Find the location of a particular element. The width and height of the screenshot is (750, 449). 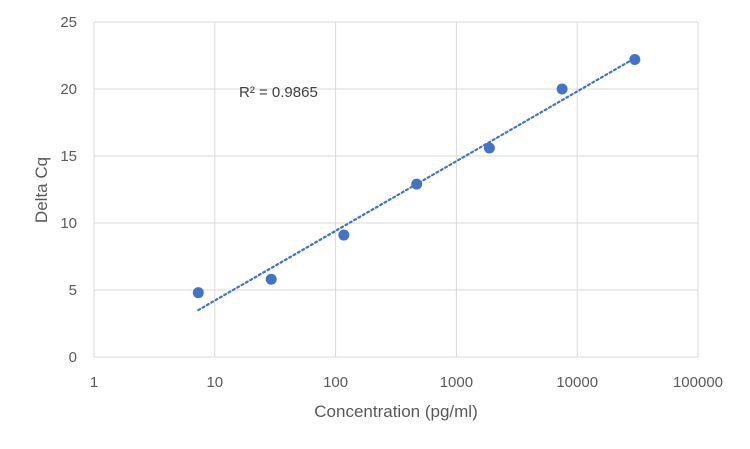

y-tick-label: 15 is located at coordinates (68, 156).